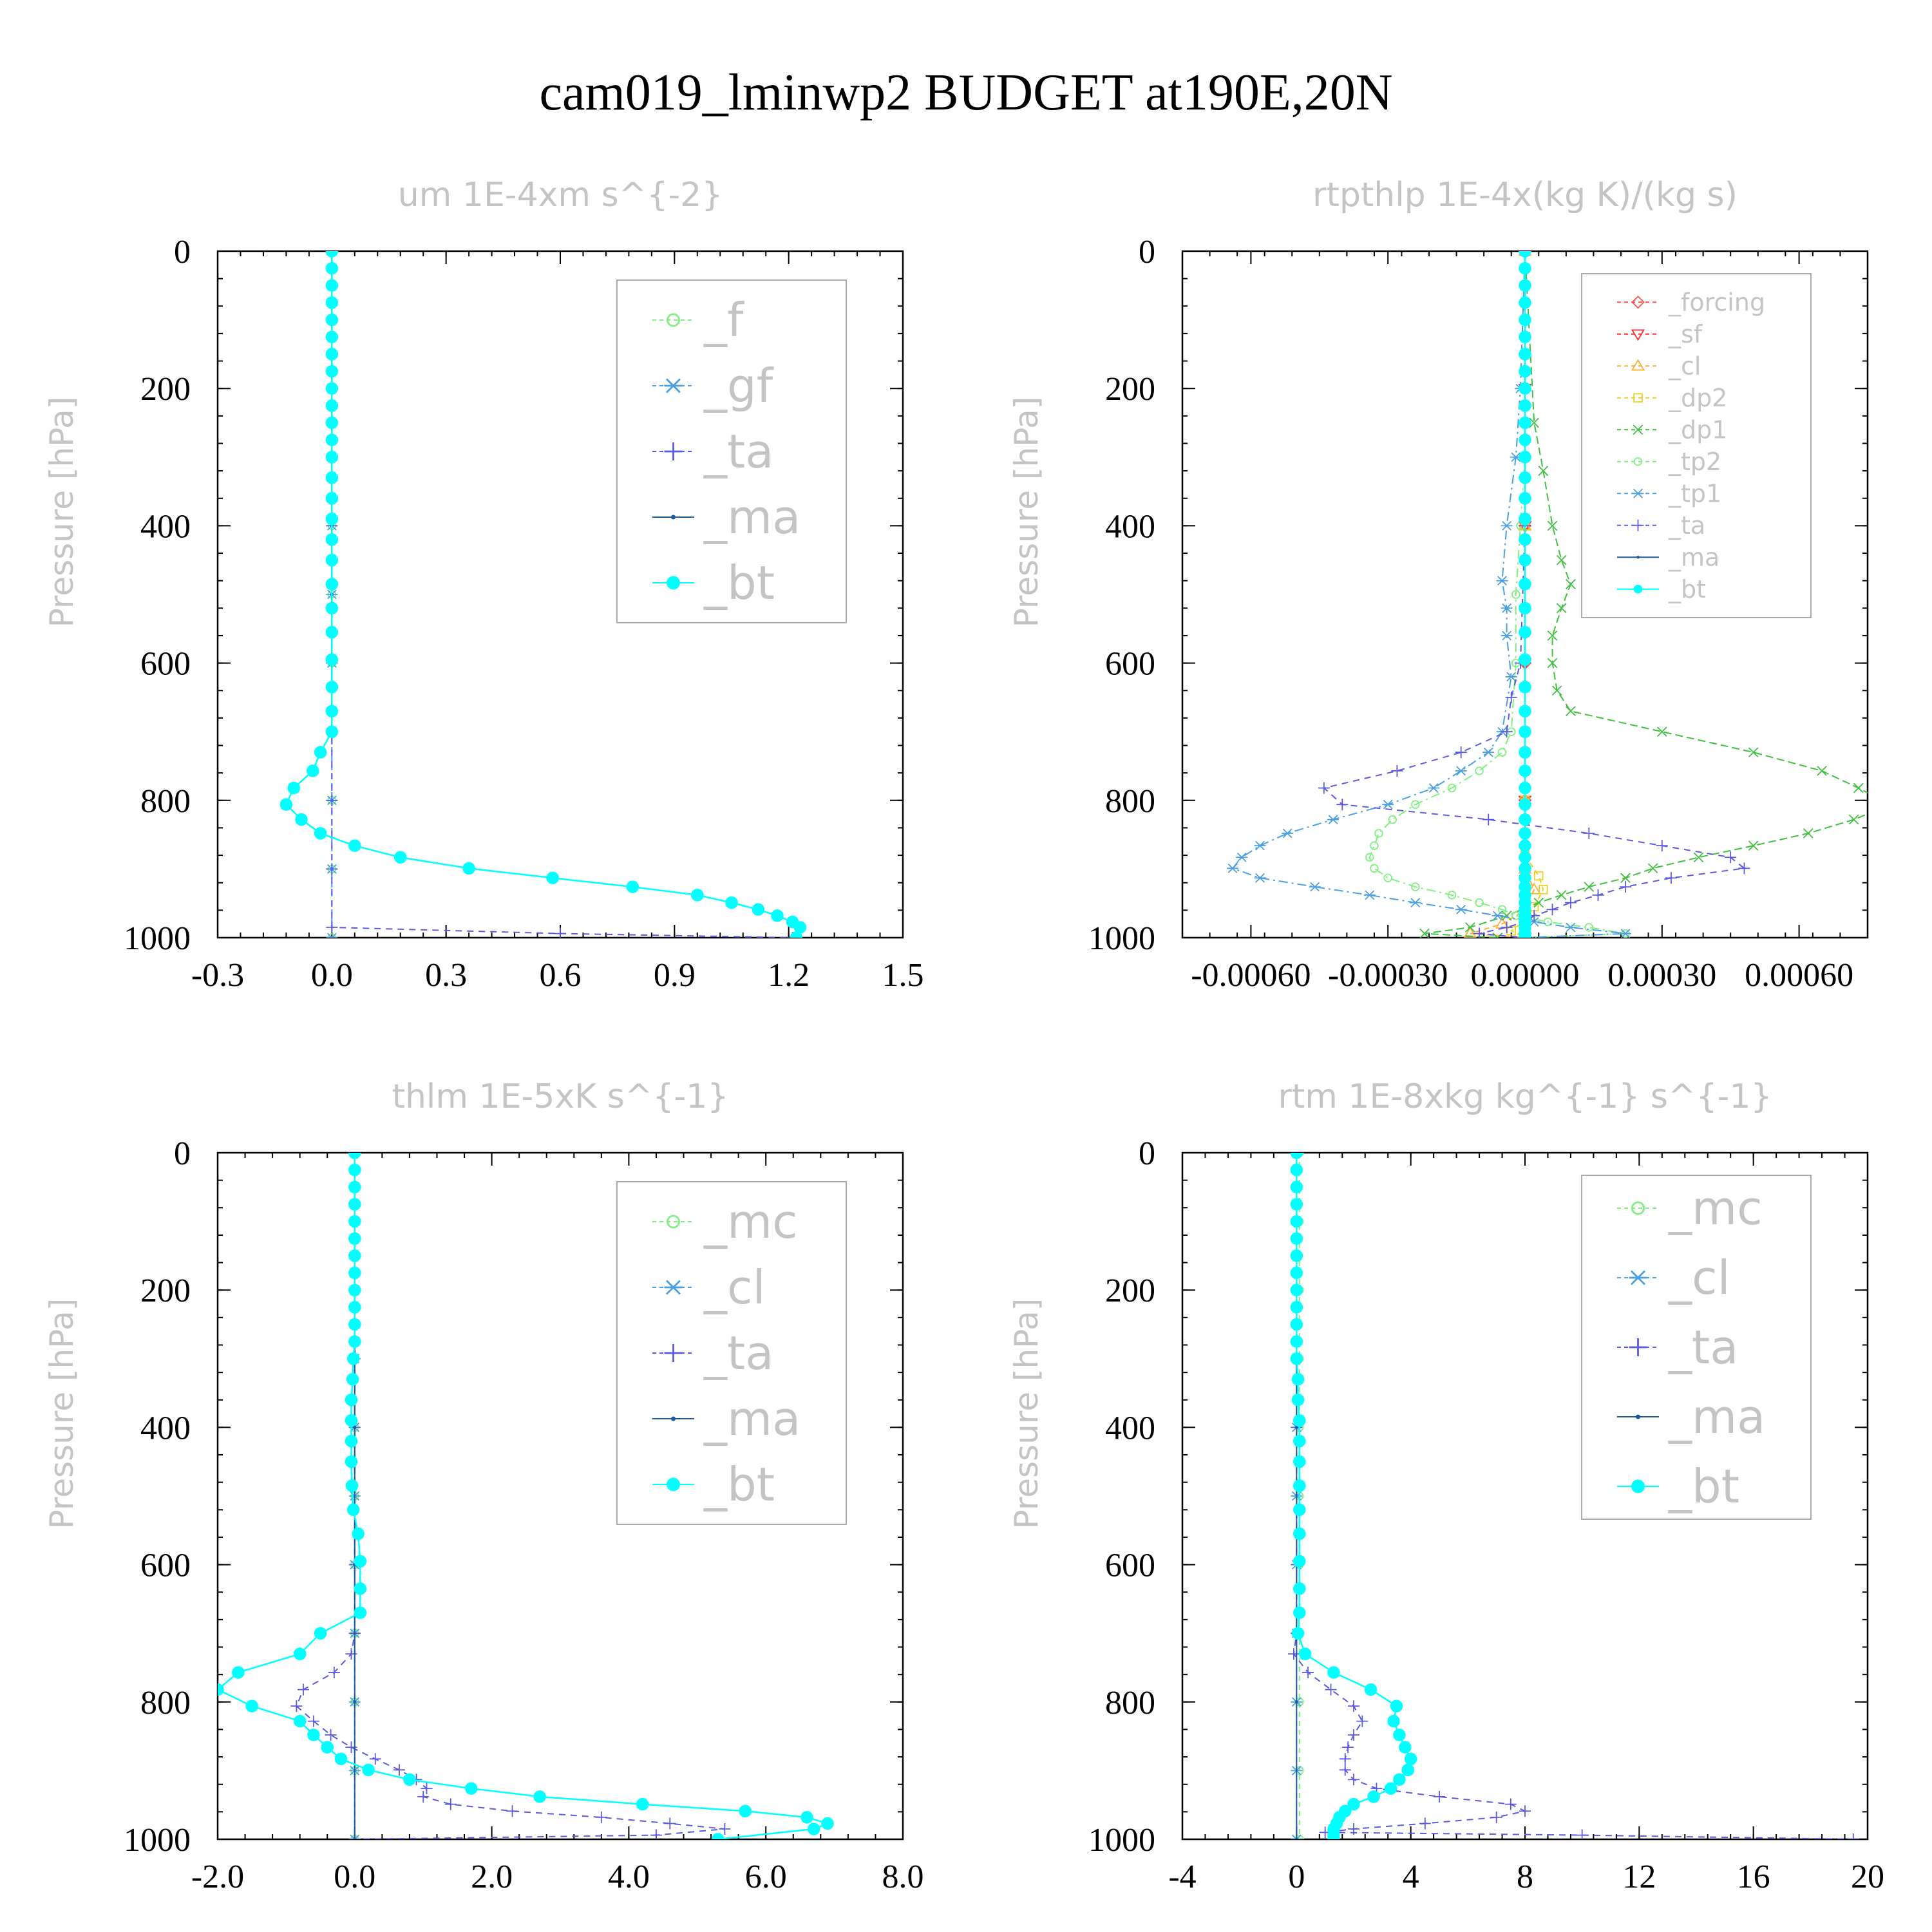 The width and height of the screenshot is (1932, 1932). What do you see at coordinates (709, 1287) in the screenshot?
I see `legend-entry-cl: _cl` at bounding box center [709, 1287].